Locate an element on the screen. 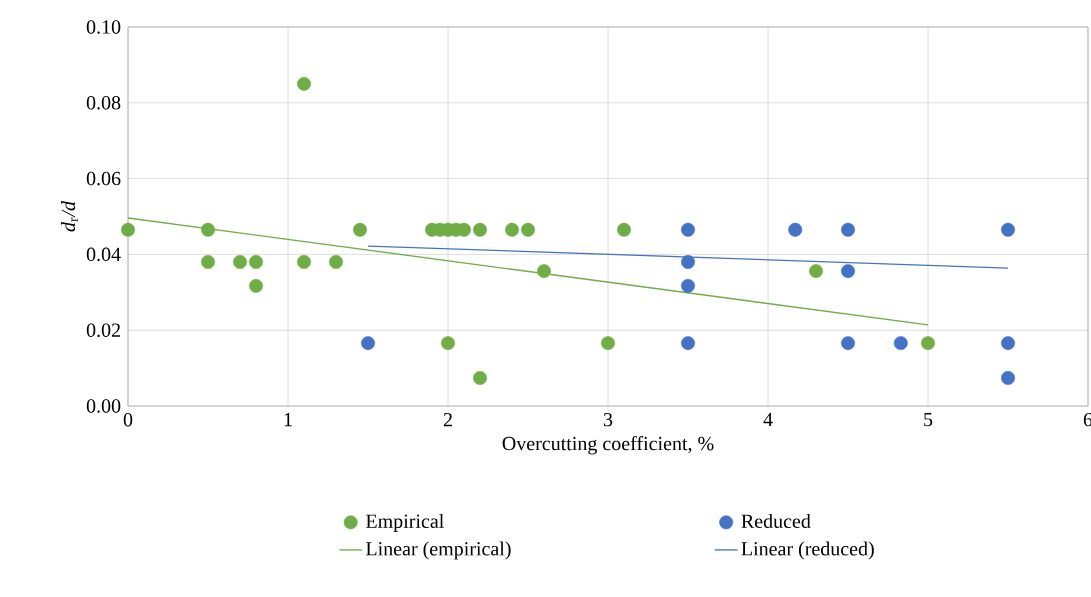 The height and width of the screenshot is (597, 1091). y-tick-label: 0.10 is located at coordinates (103, 27).